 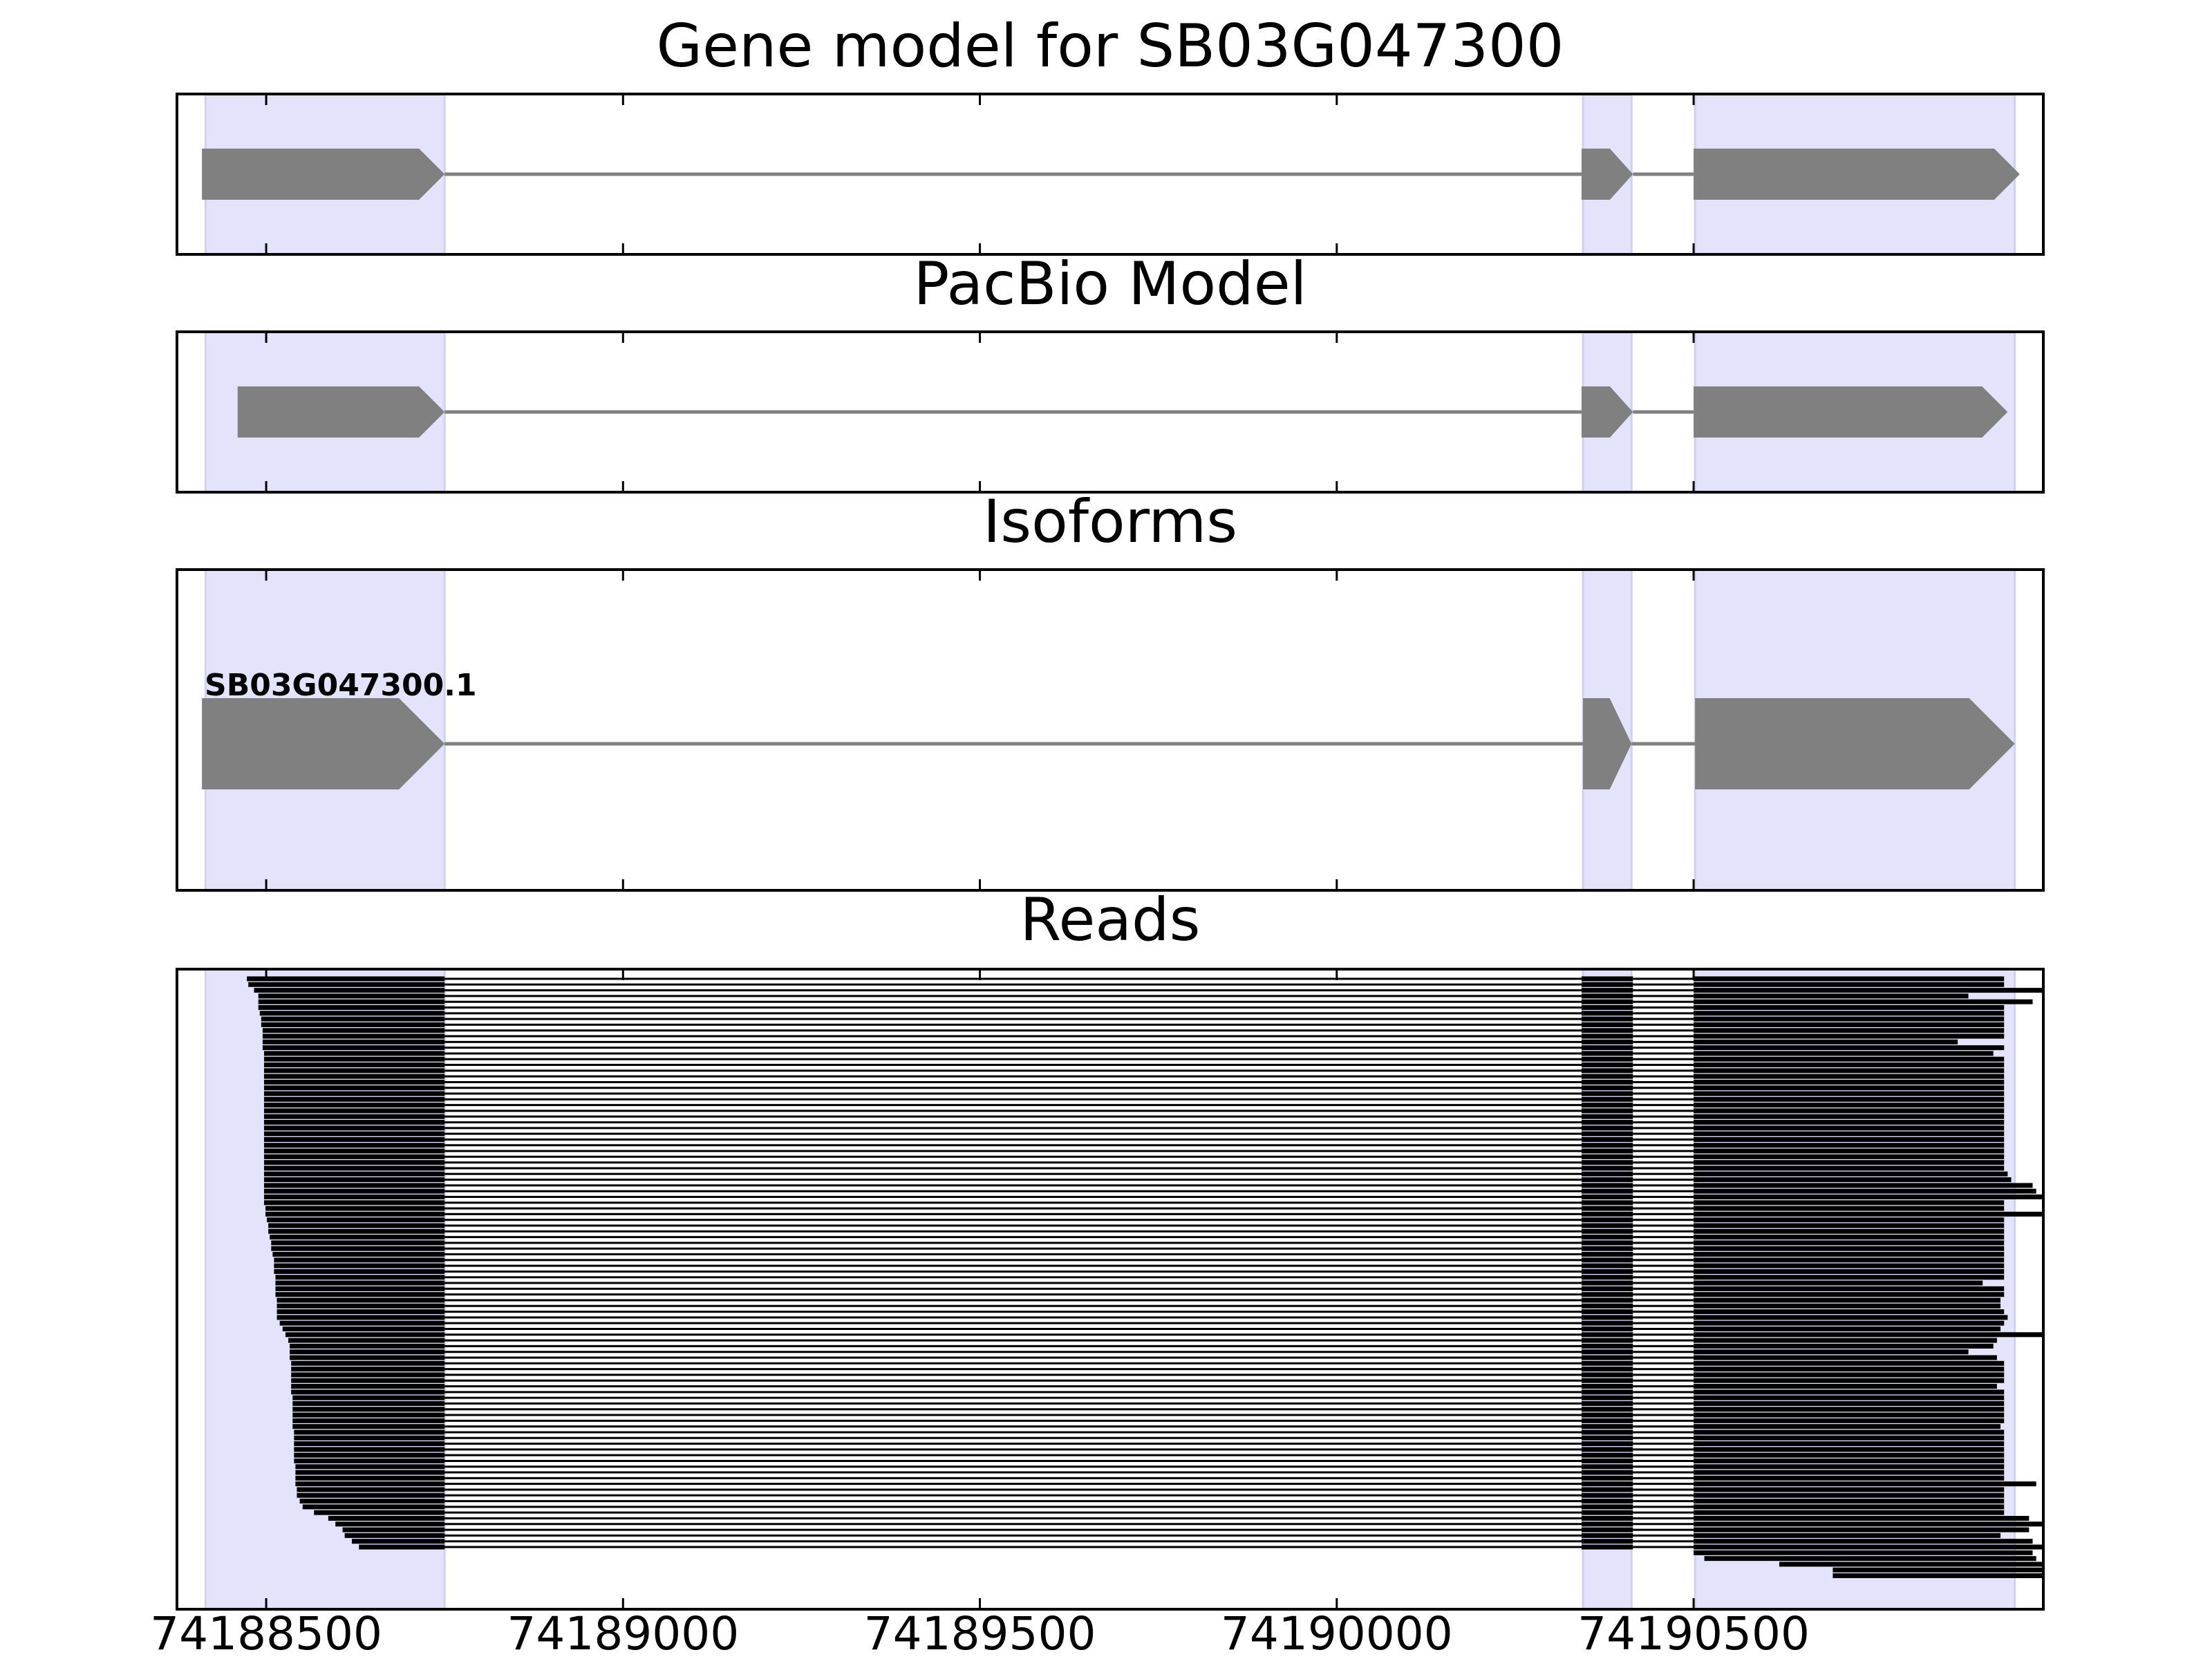 I want to click on gene-model-features, so click(x=1111, y=174).